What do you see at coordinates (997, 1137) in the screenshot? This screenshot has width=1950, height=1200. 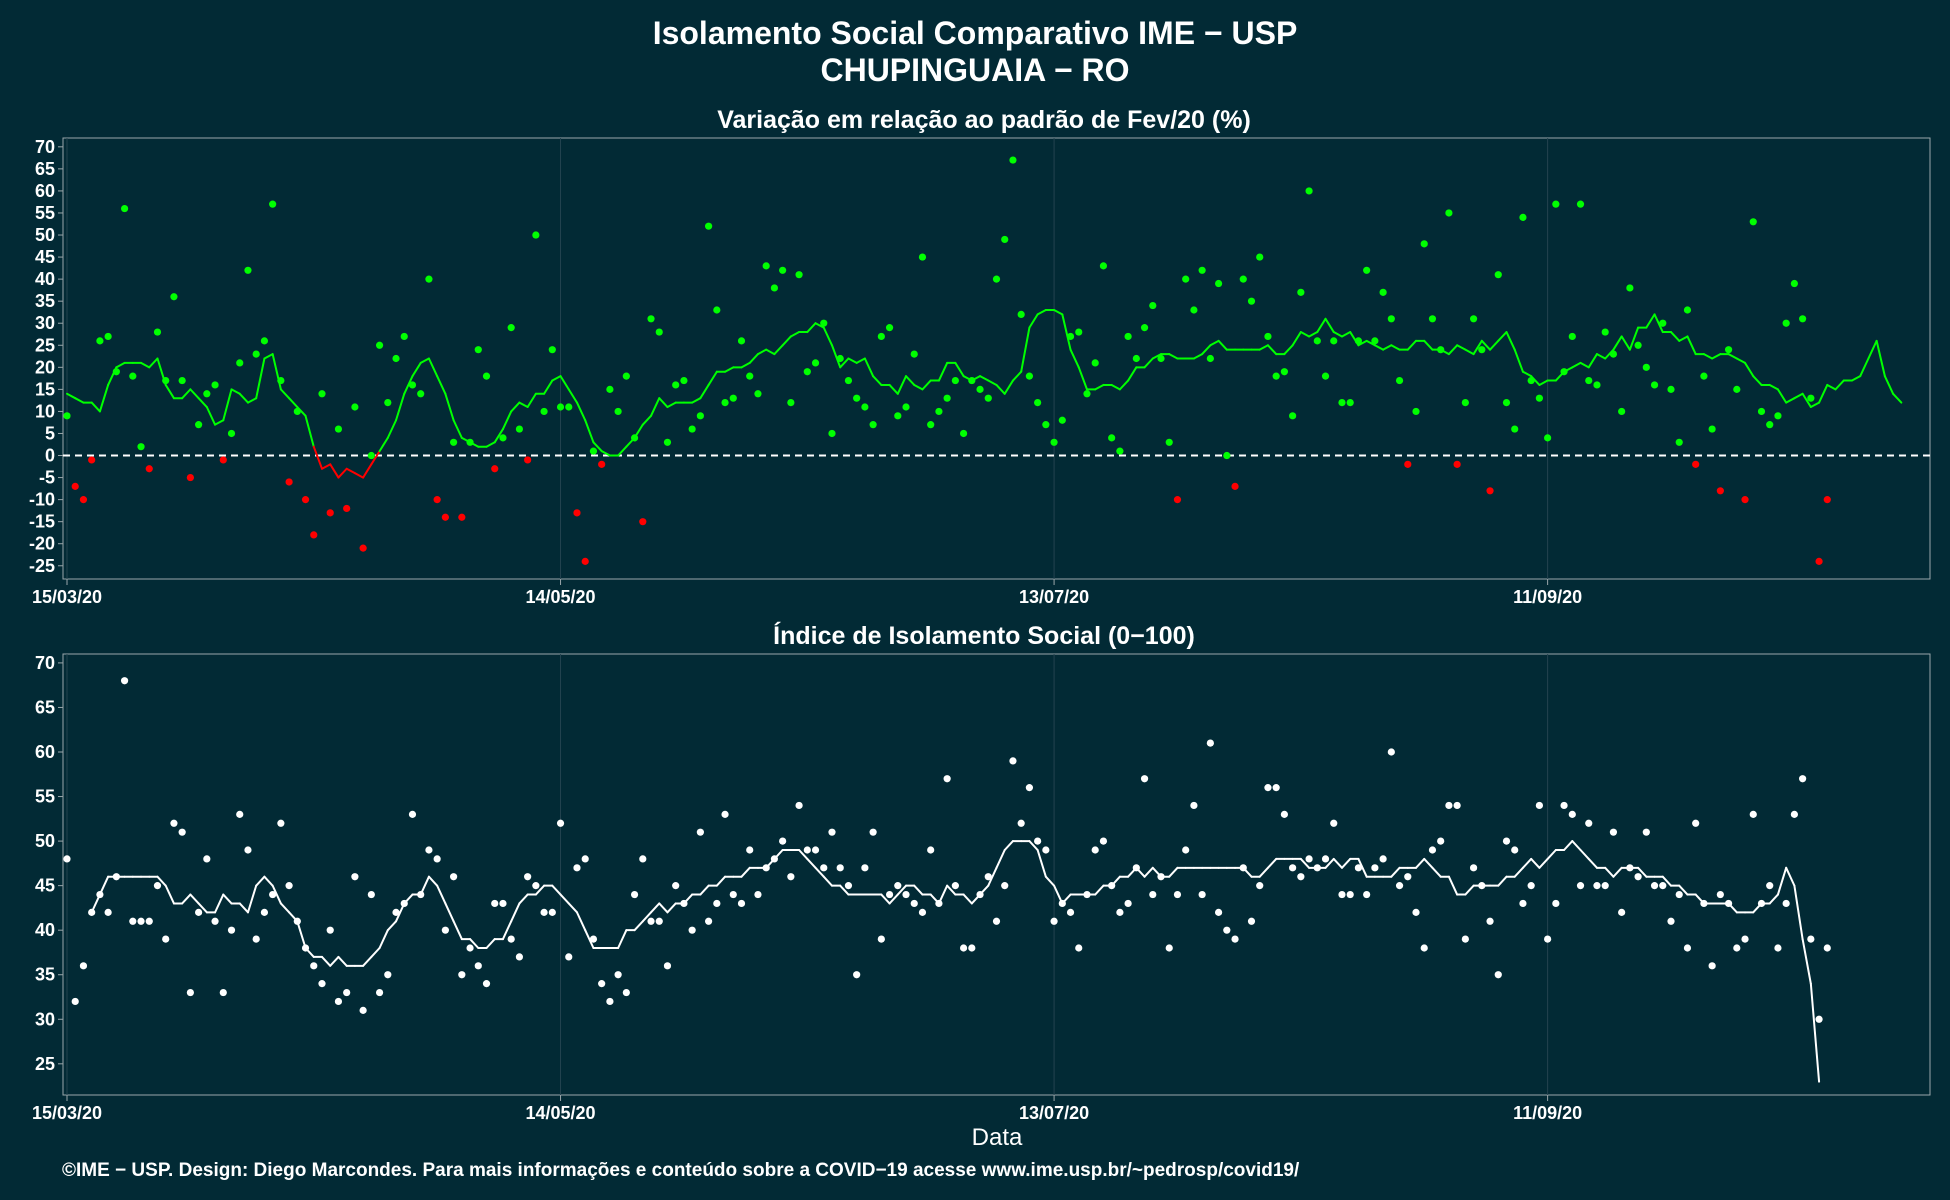 I see `x-axis-label: Data` at bounding box center [997, 1137].